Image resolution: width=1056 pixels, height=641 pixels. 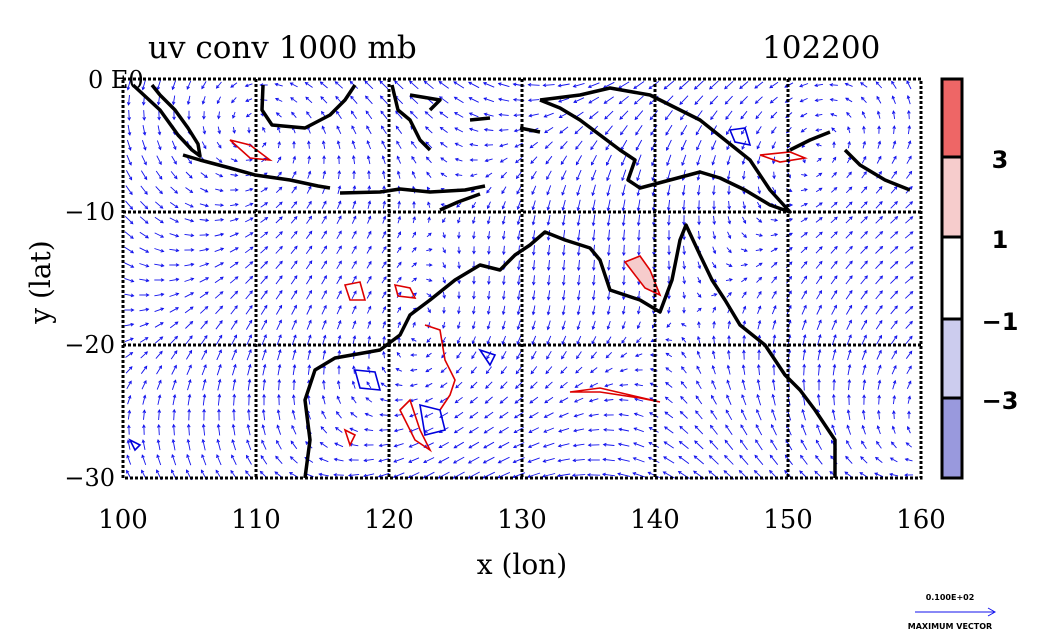 What do you see at coordinates (788, 520) in the screenshot?
I see `xtick-150: 150` at bounding box center [788, 520].